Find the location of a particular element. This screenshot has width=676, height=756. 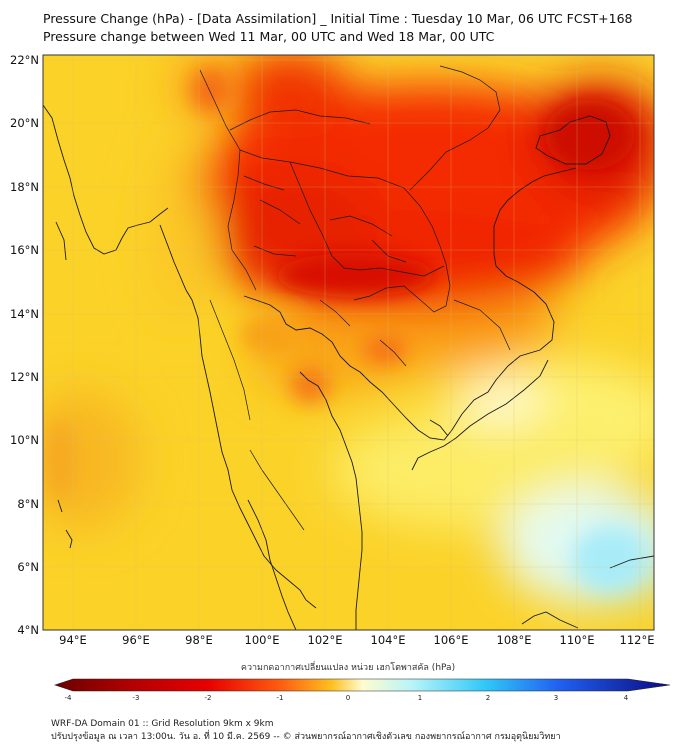

lon-label-98e: 98°E is located at coordinates (199, 640).